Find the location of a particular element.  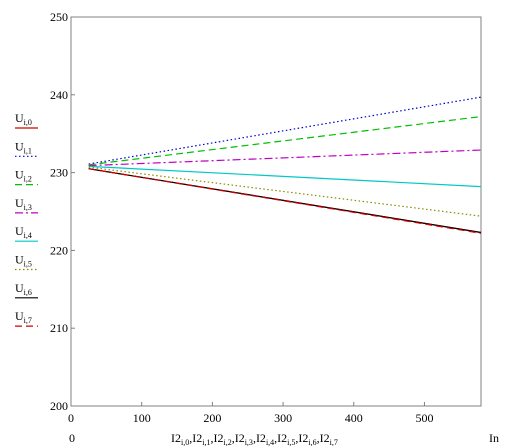

legend-entry-label: Ui,6 is located at coordinates (23, 289).